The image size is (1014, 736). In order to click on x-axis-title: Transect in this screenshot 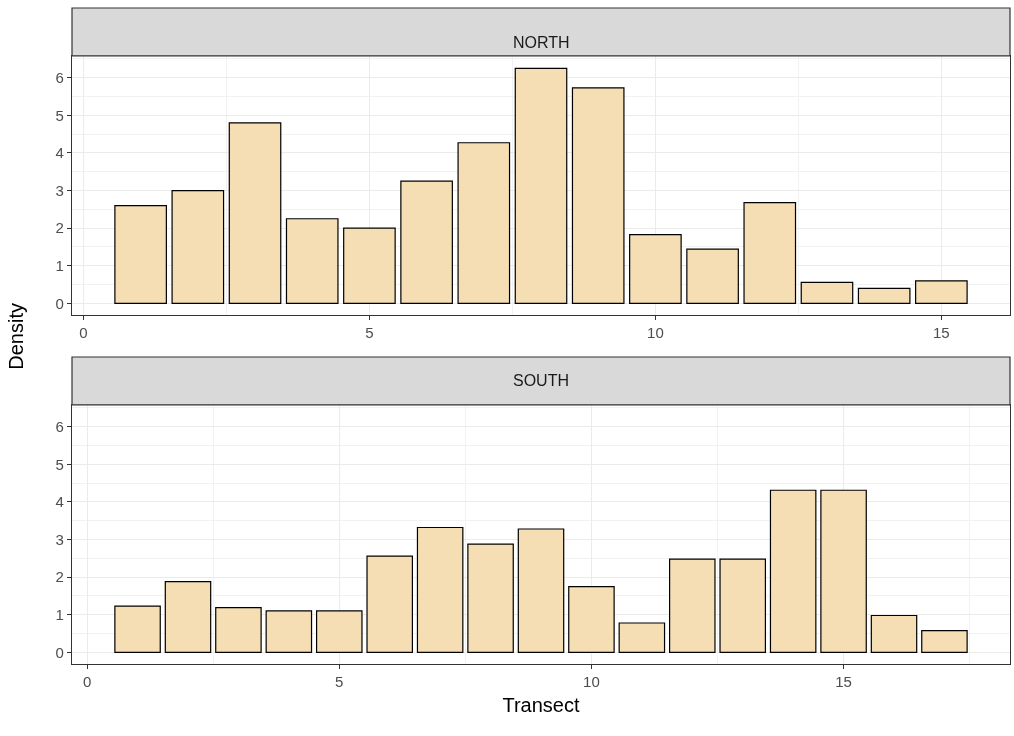, I will do `click(541, 704)`.